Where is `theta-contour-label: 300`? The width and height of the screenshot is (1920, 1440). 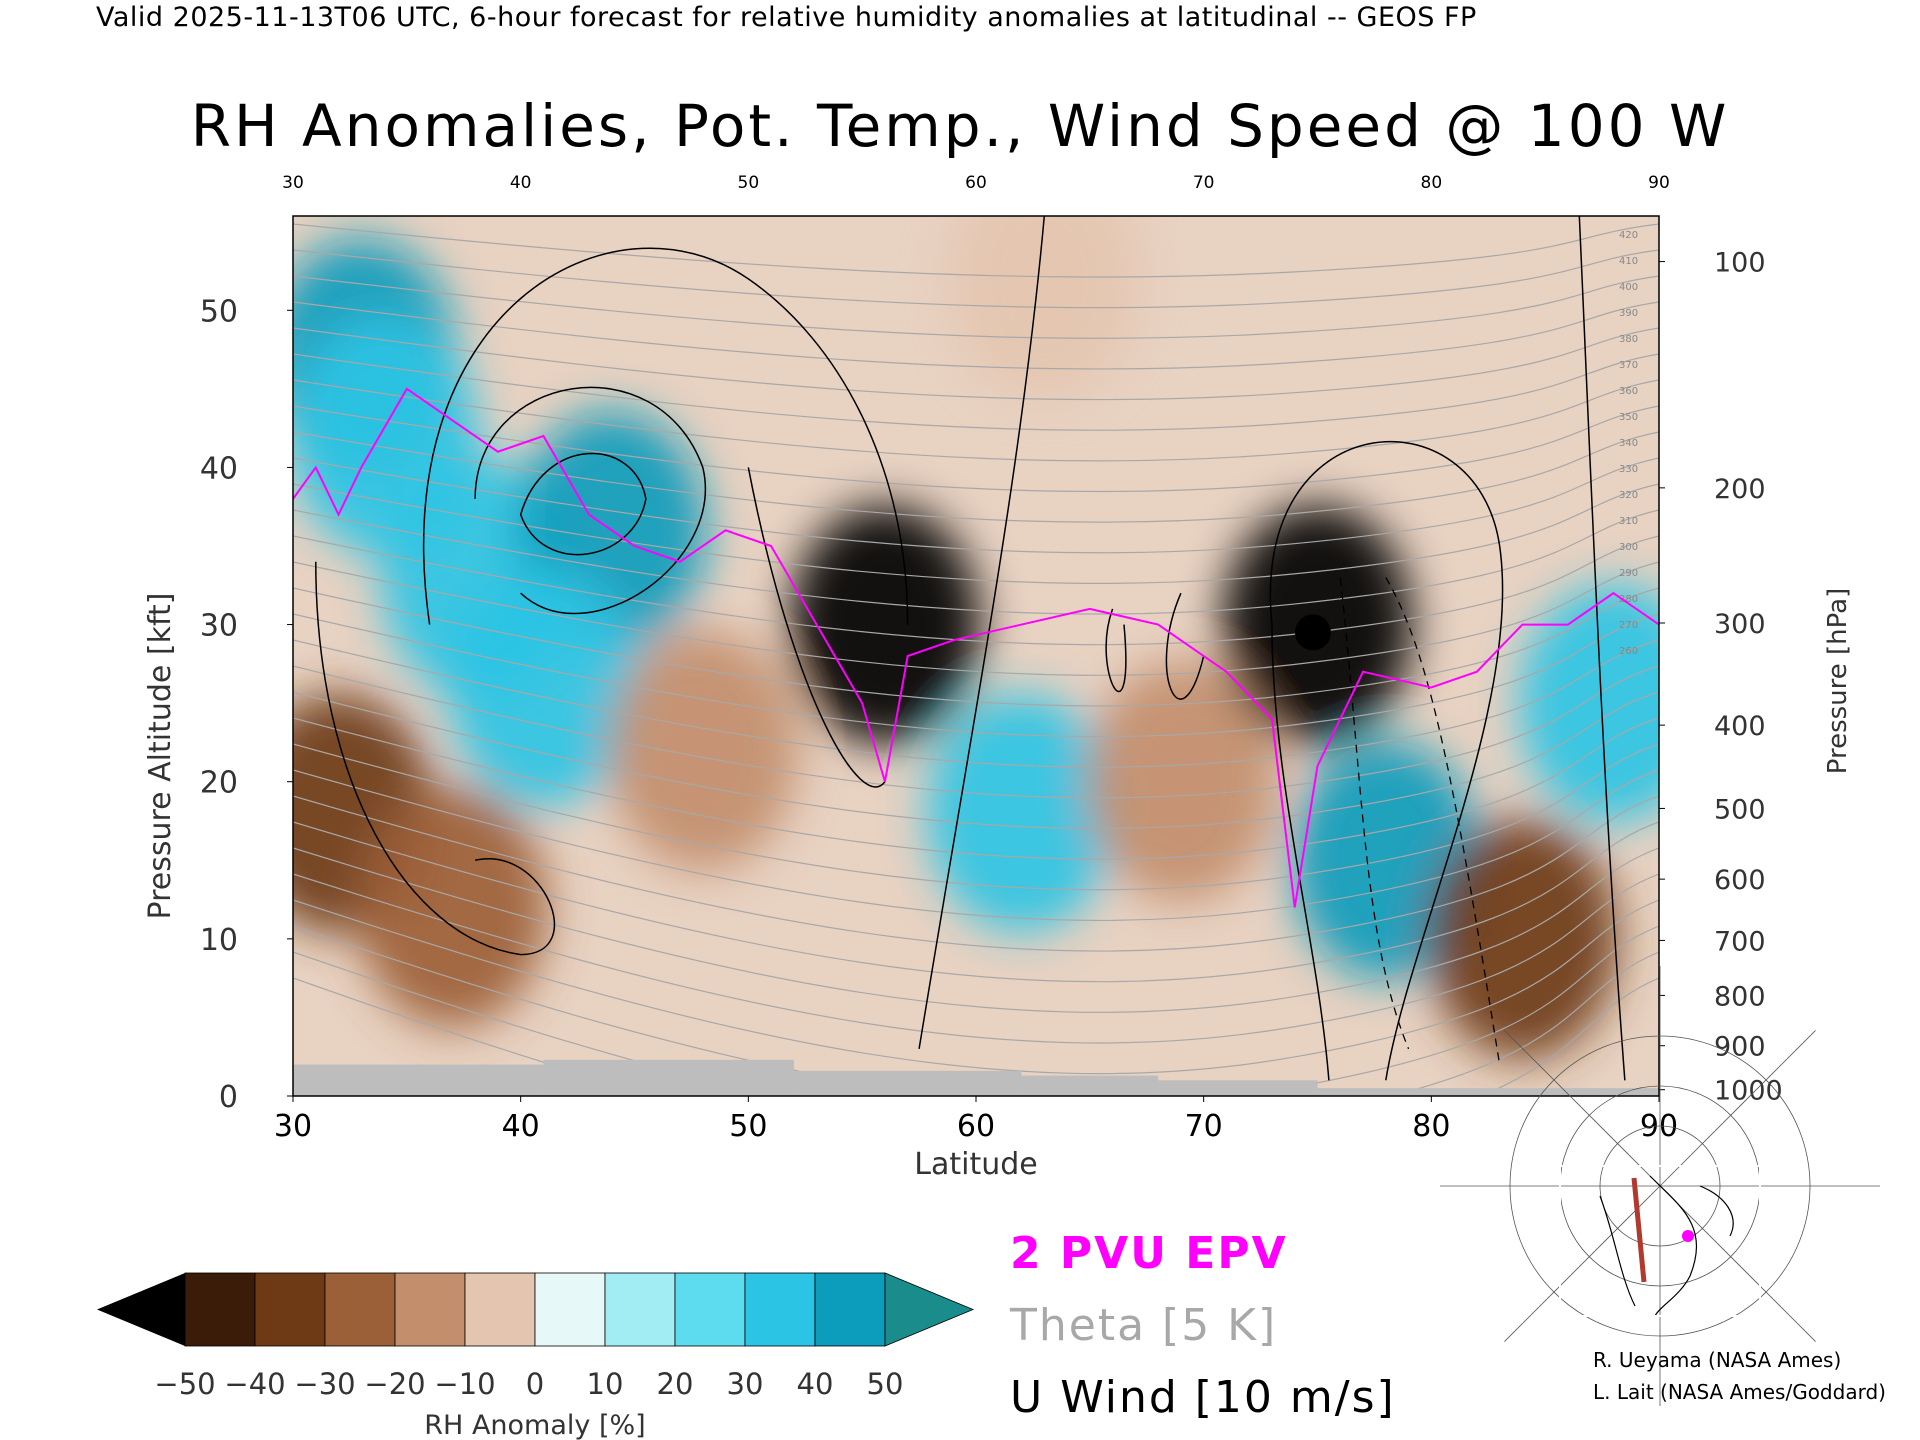 theta-contour-label: 300 is located at coordinates (1628, 547).